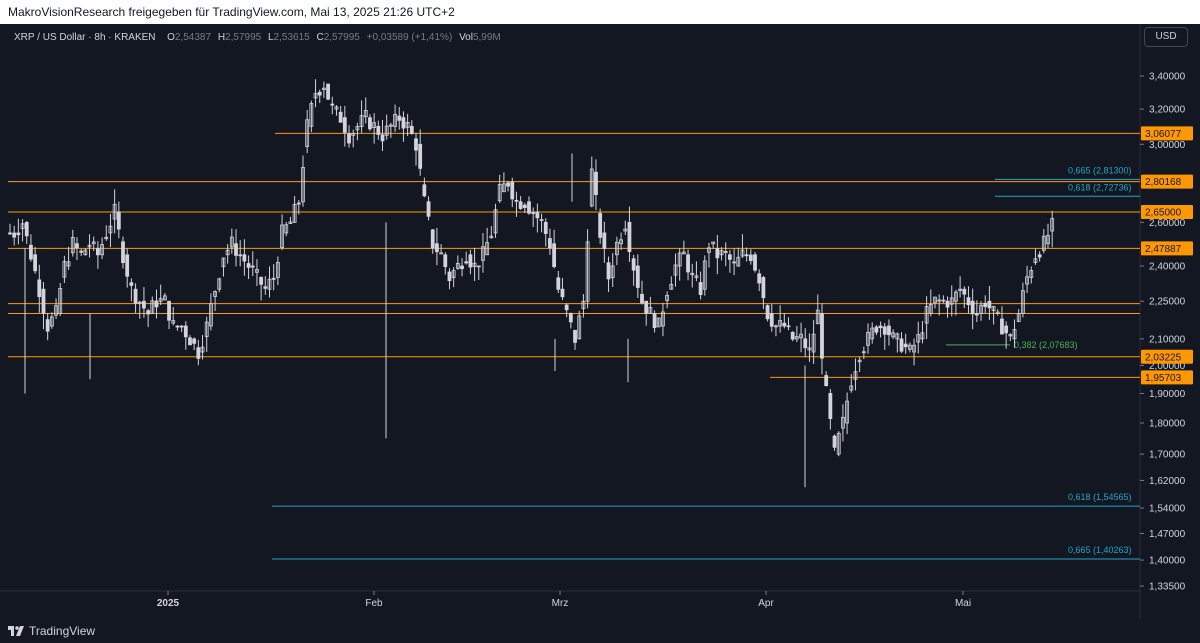 The height and width of the screenshot is (643, 1200). What do you see at coordinates (963, 603) in the screenshot?
I see `x-tick-label: Mai` at bounding box center [963, 603].